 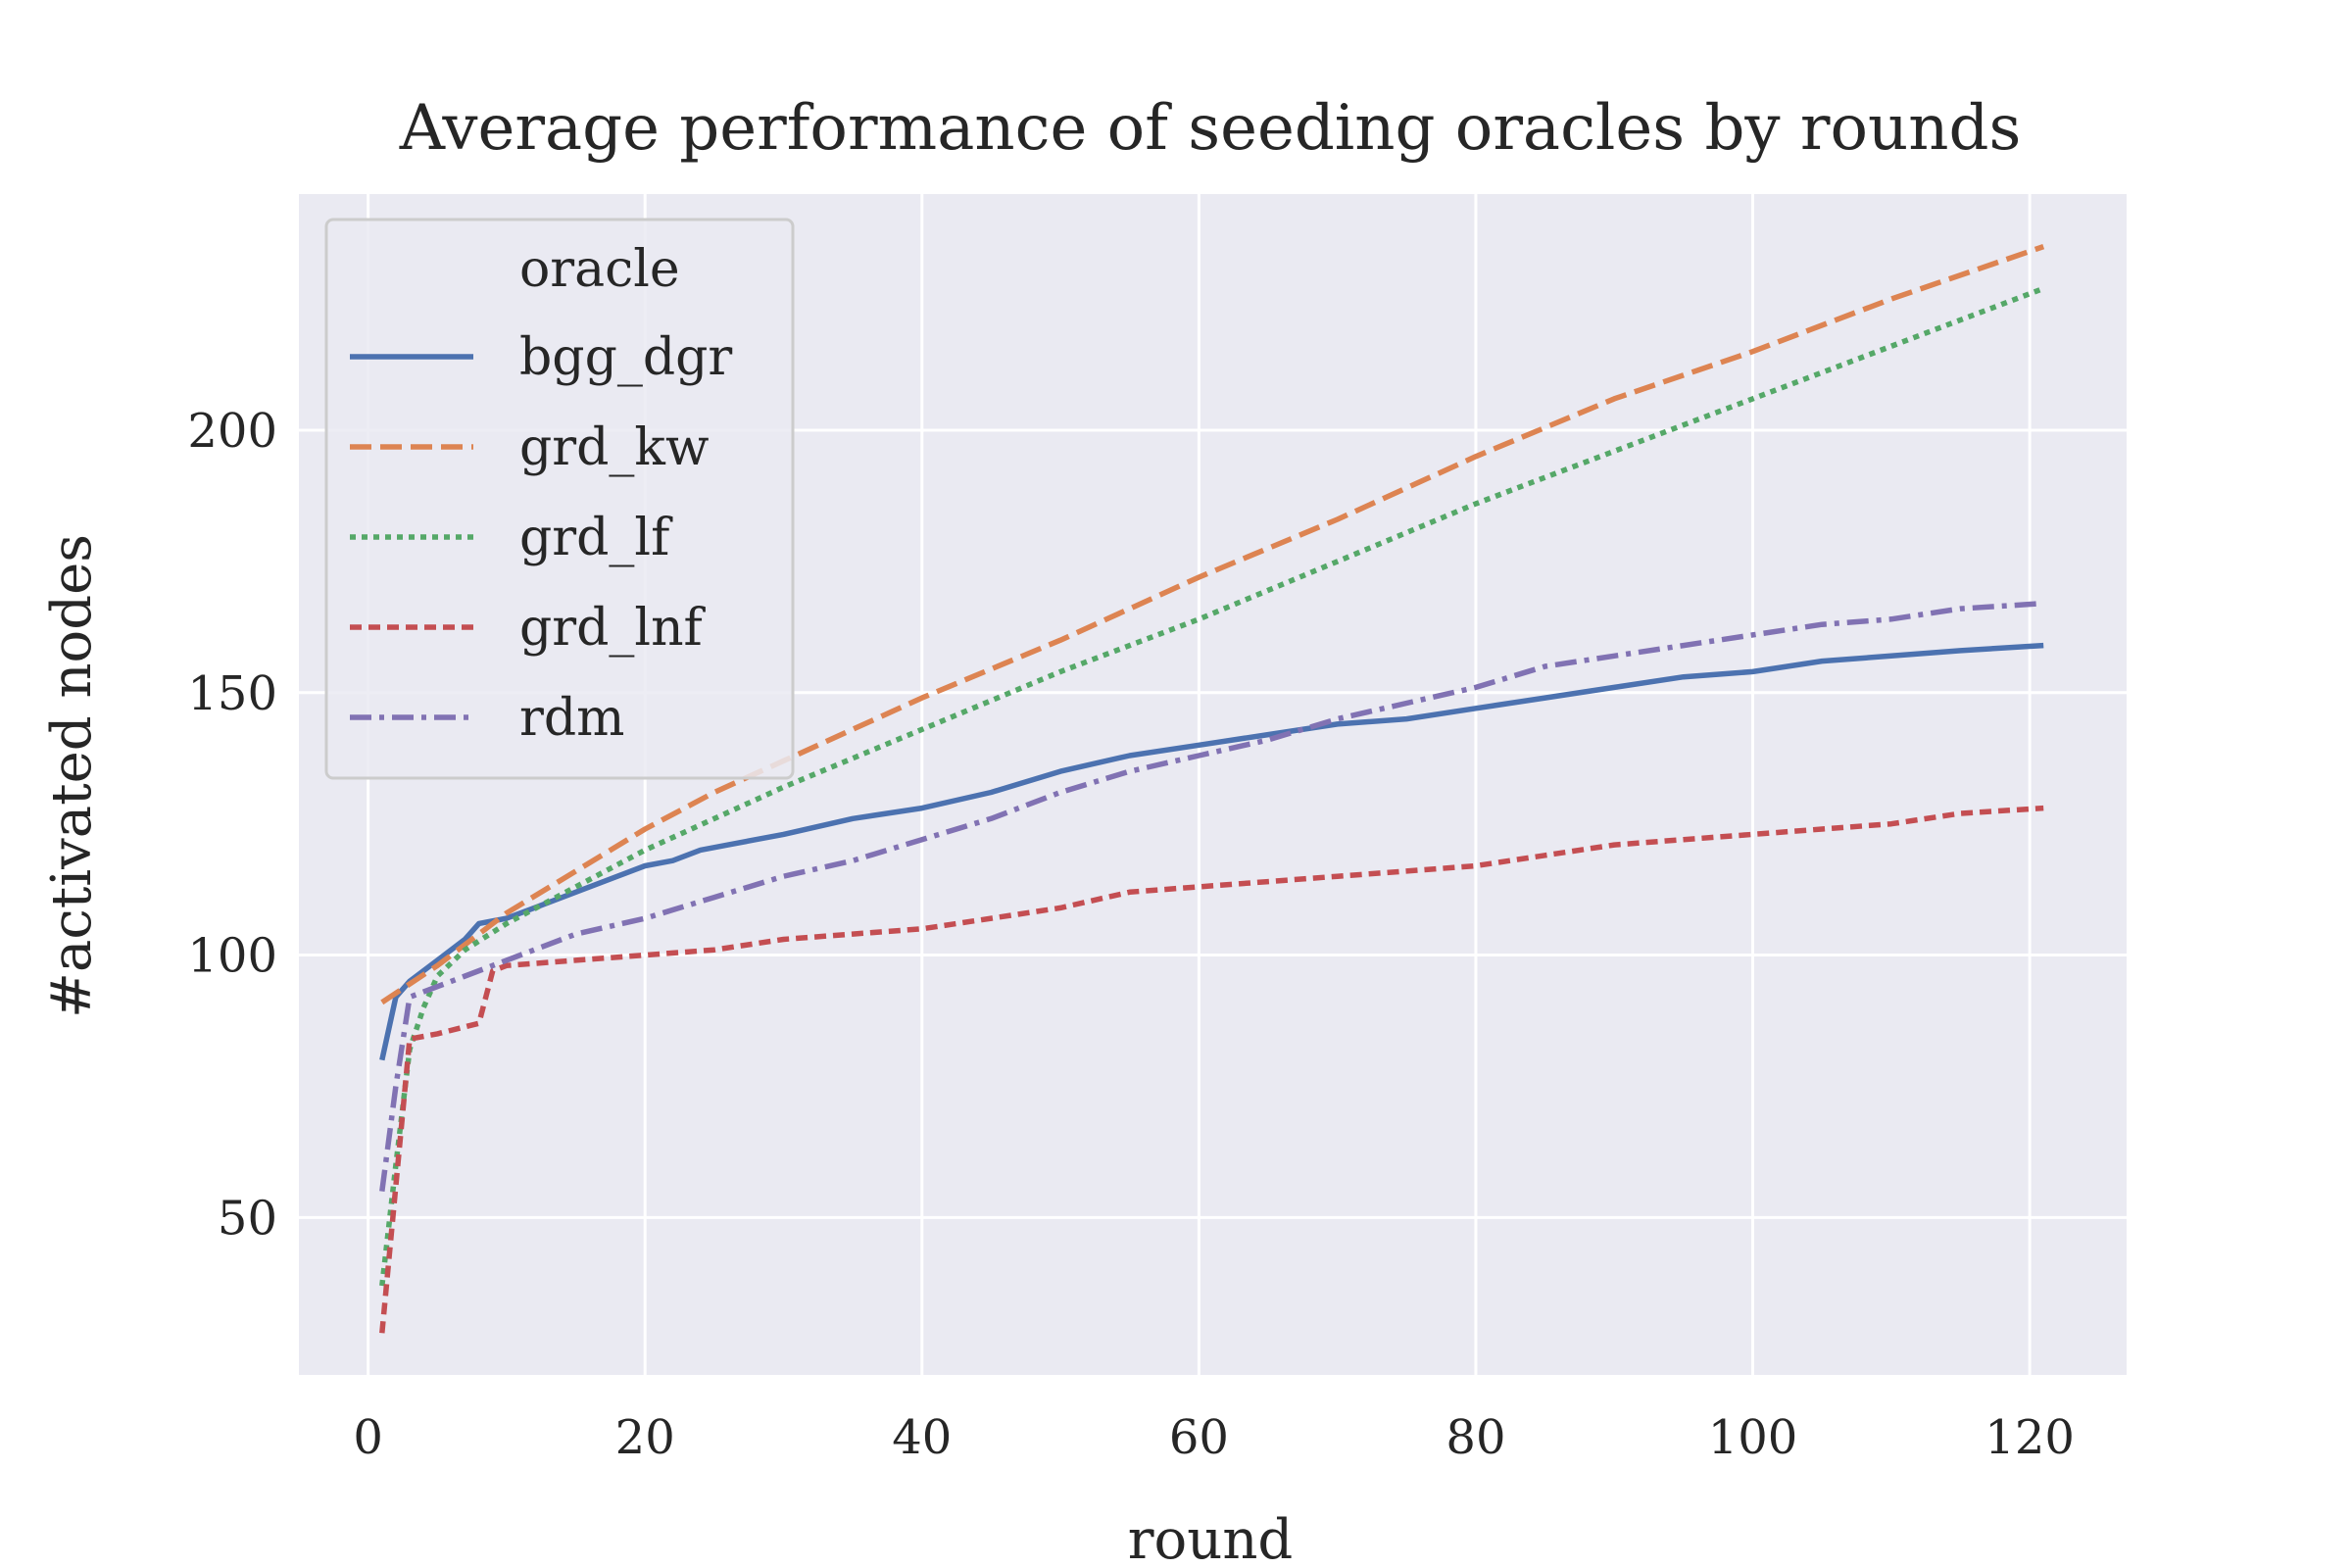 I want to click on x-tick-label: 80, so click(x=1475, y=1437).